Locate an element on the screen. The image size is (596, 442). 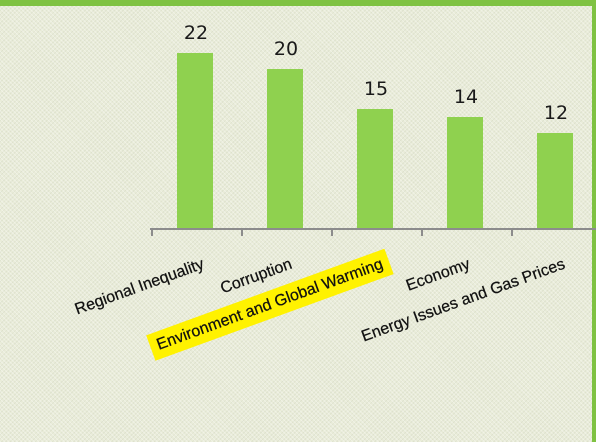
top-accent-border is located at coordinates (298, 3).